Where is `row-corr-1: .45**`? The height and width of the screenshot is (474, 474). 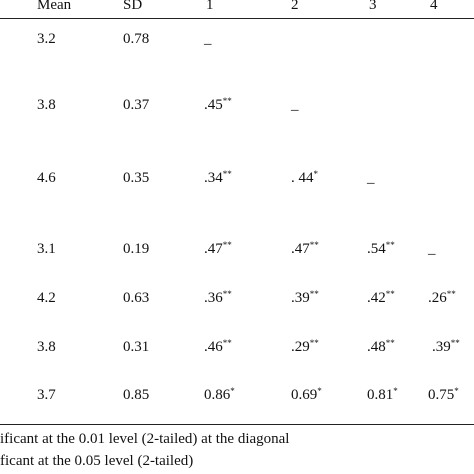
row-corr-1: .45** is located at coordinates (218, 105).